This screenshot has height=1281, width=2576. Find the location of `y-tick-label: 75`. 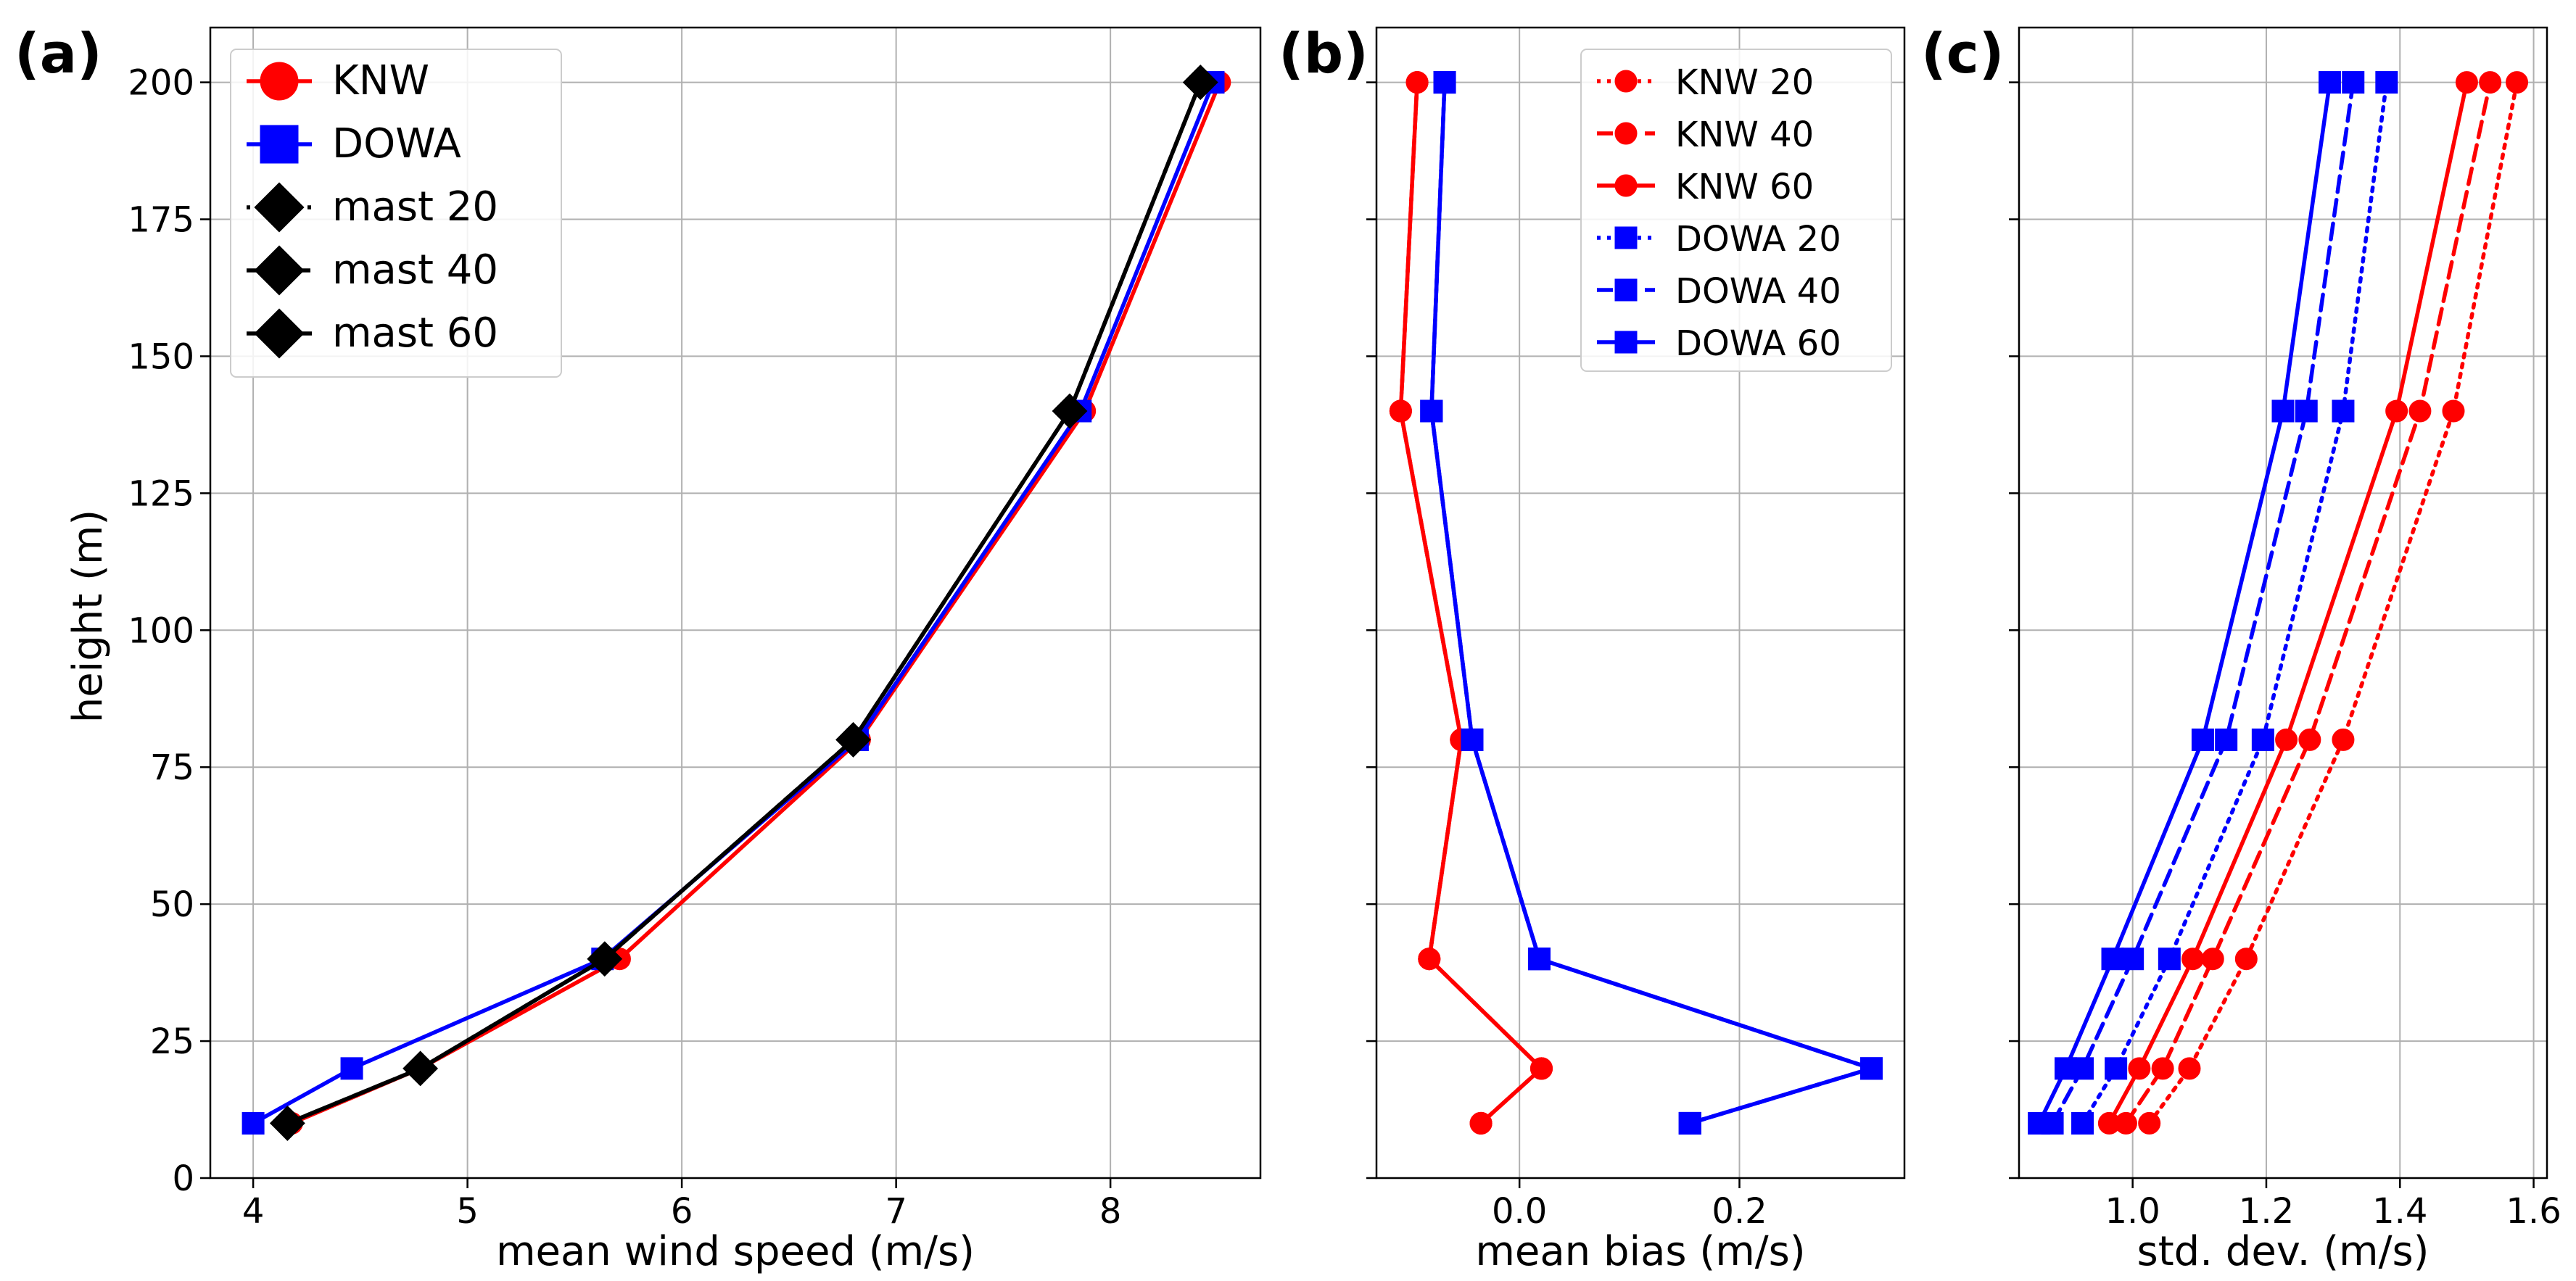

y-tick-label: 75 is located at coordinates (172, 767).